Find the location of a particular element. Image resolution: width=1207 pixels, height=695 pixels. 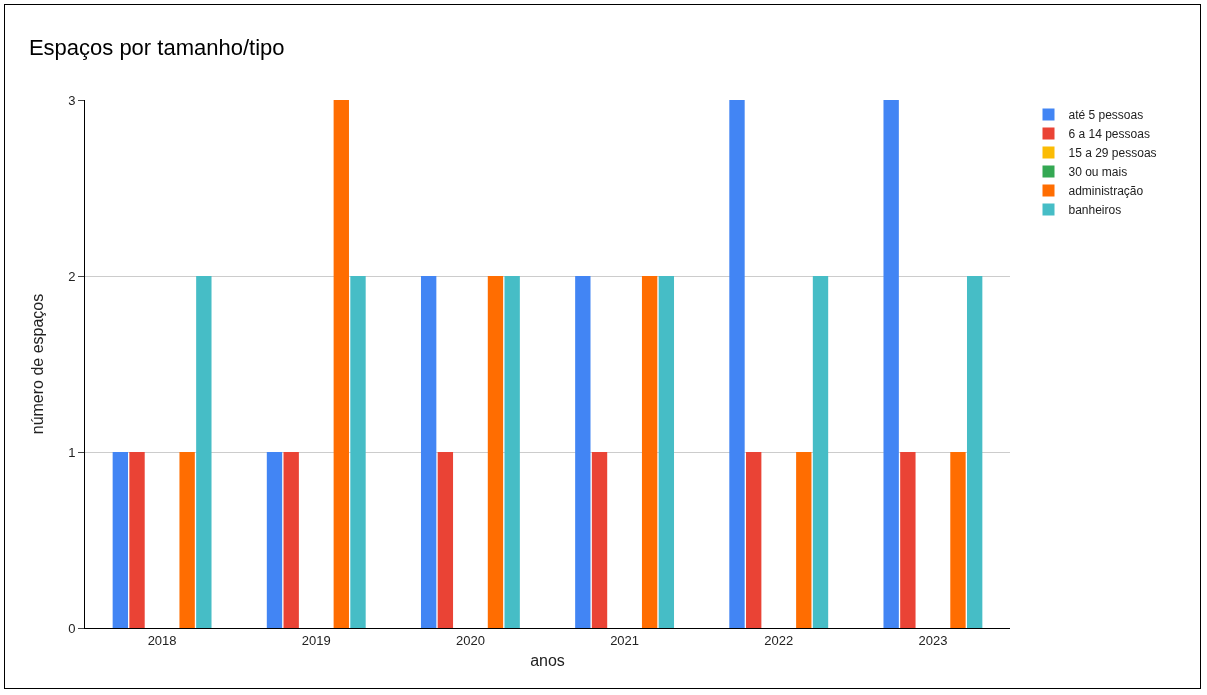

x-tick-label: 2020 is located at coordinates (470, 640).